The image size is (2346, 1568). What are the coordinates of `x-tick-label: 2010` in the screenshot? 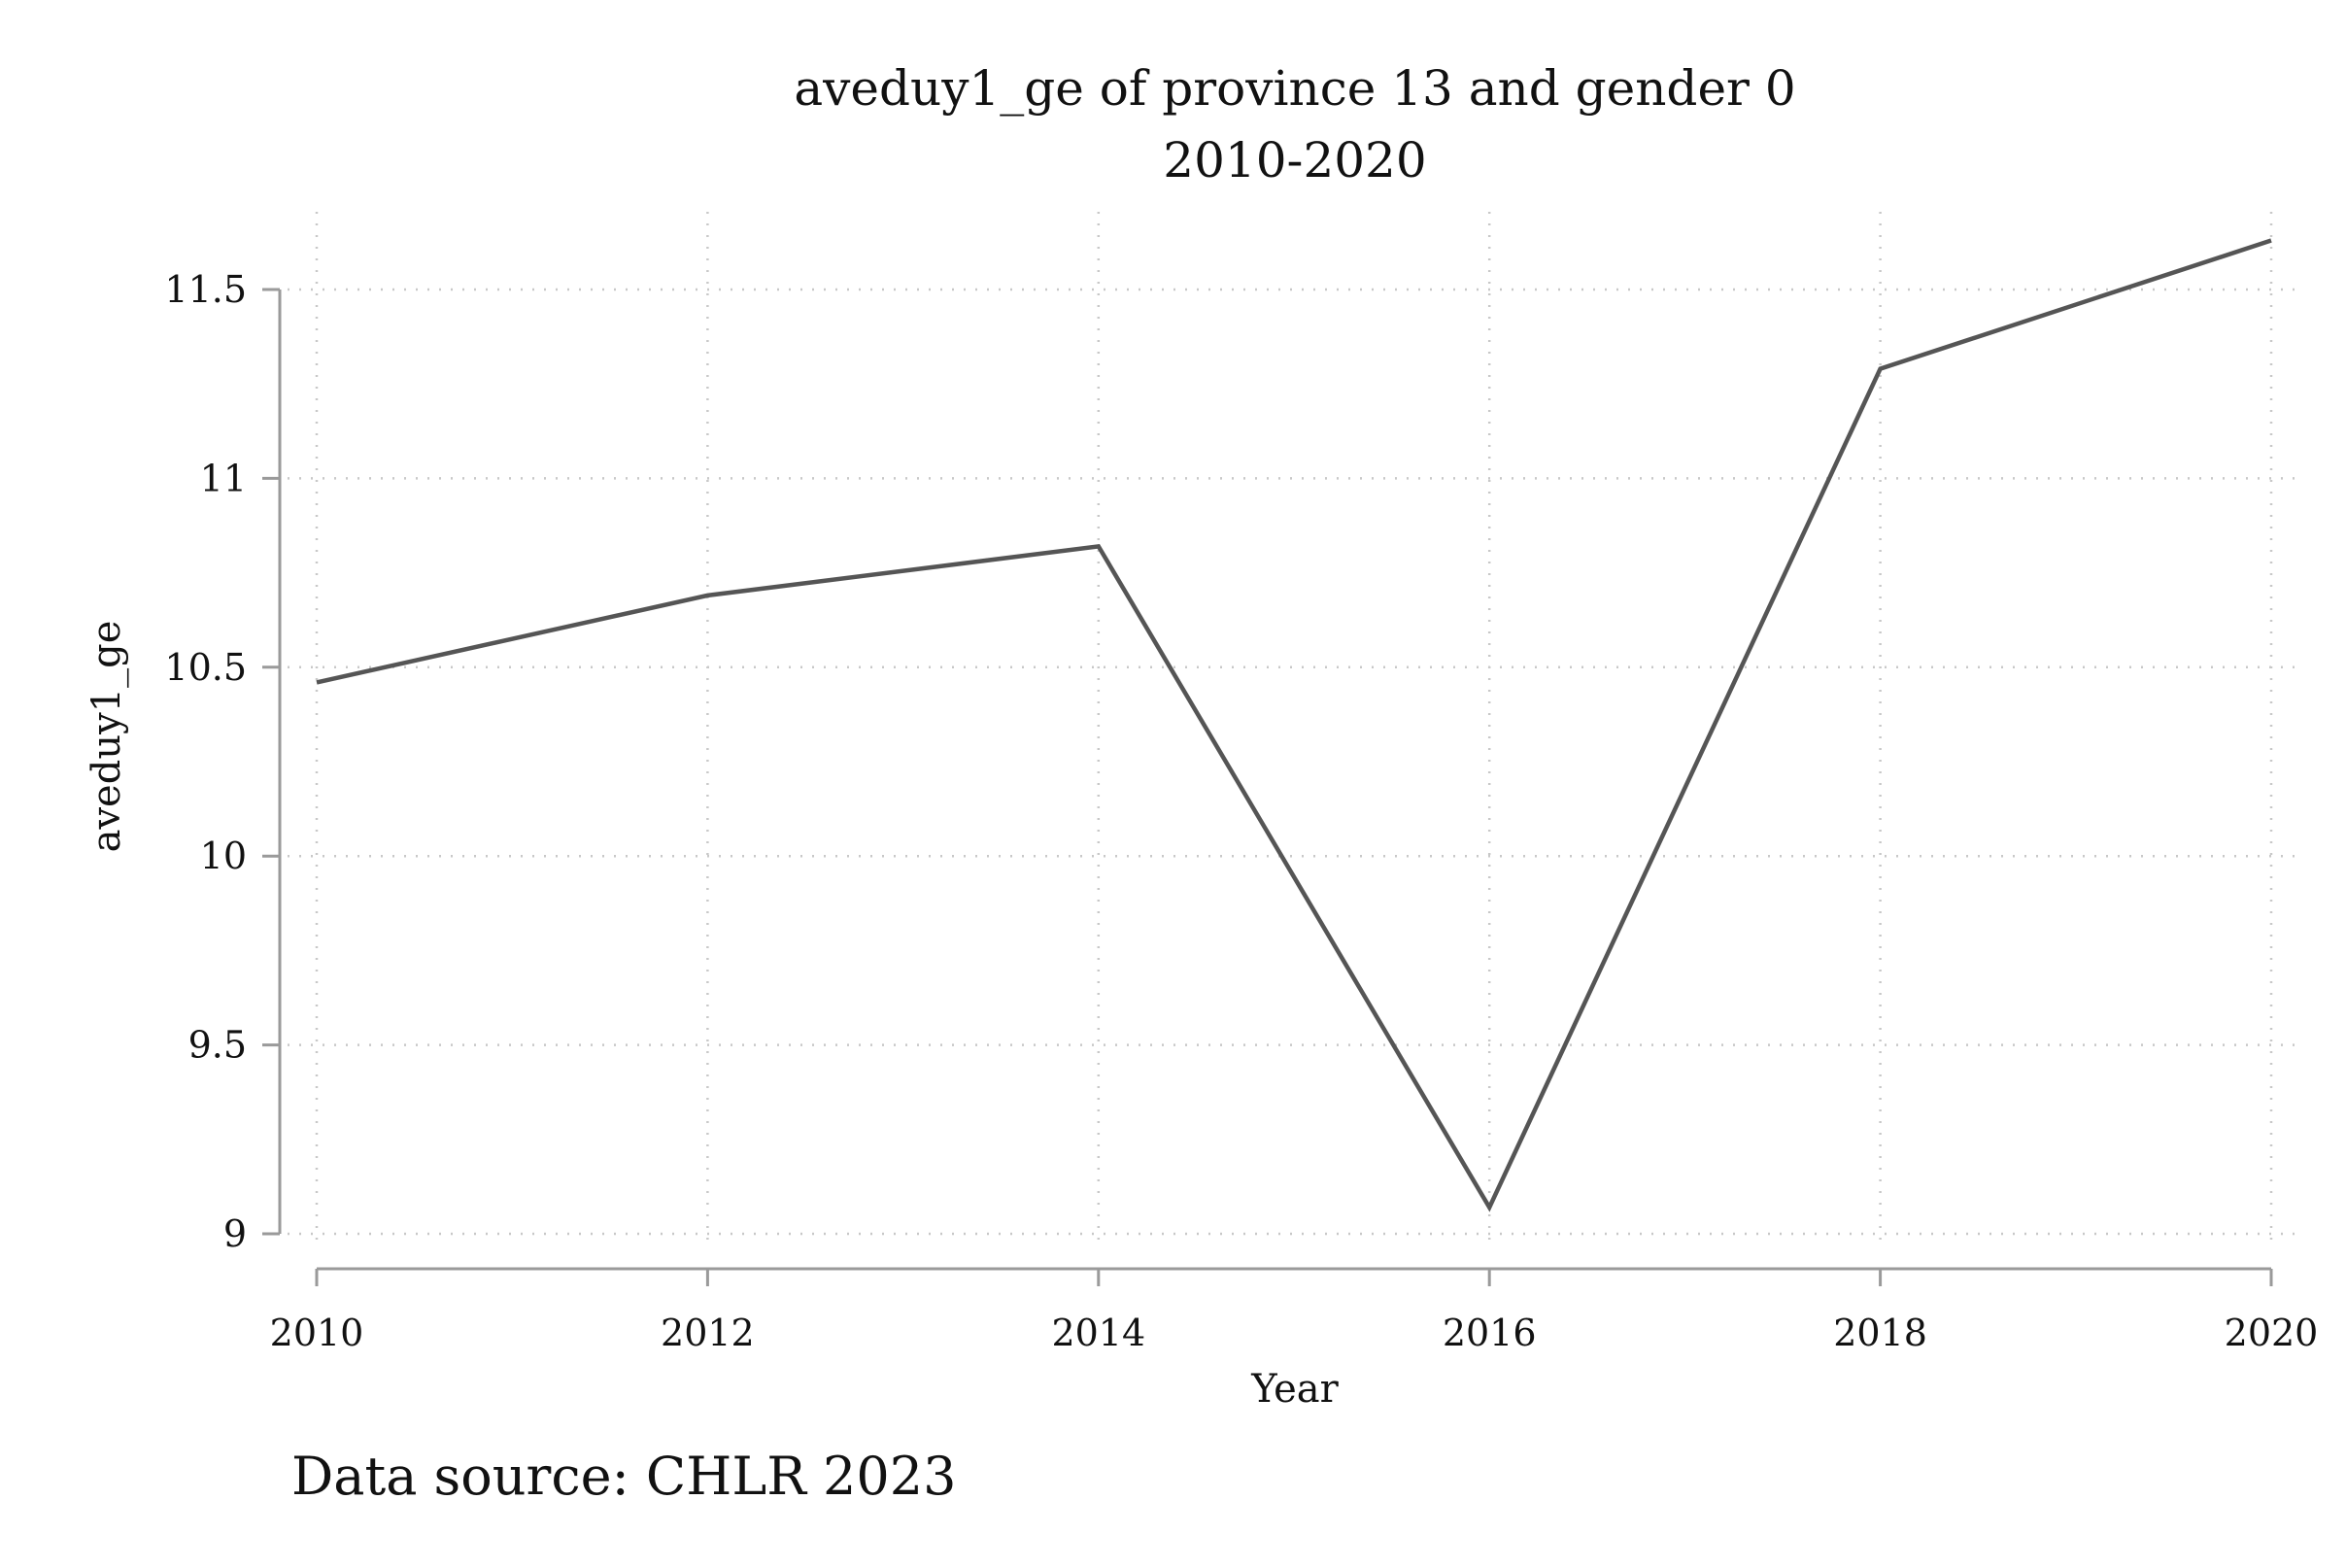 It's located at (317, 1333).